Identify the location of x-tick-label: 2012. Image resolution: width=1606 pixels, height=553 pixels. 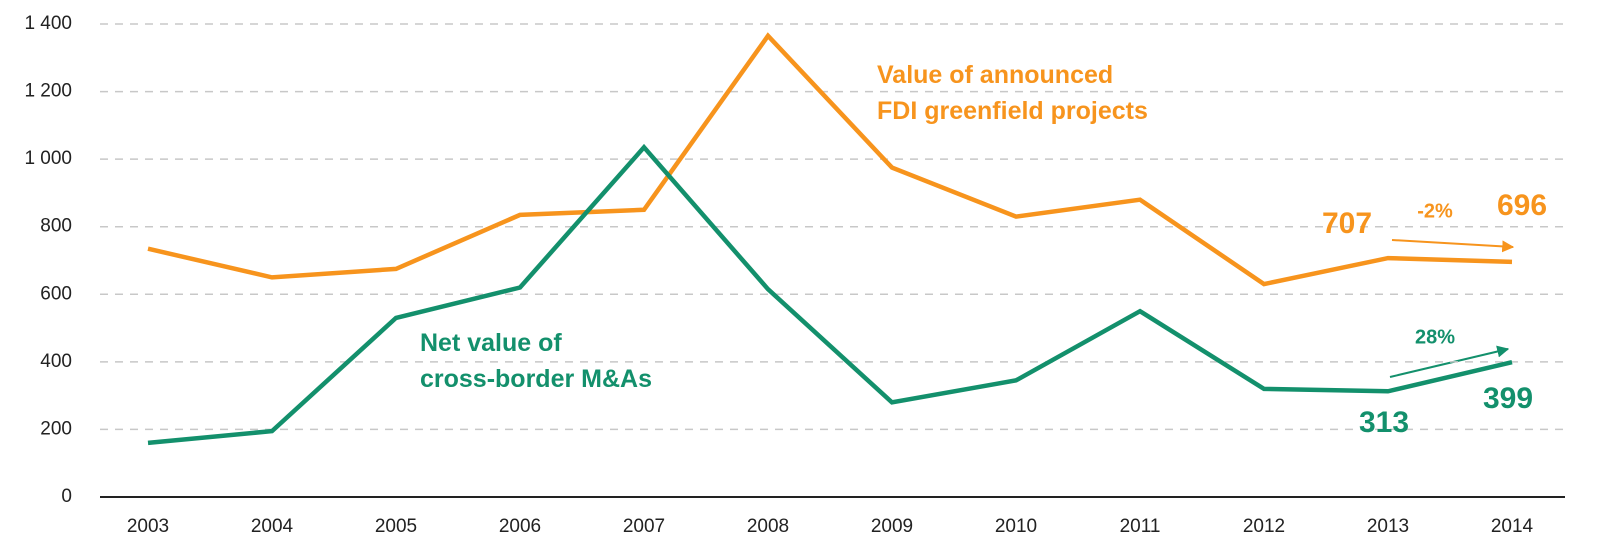
(1264, 526).